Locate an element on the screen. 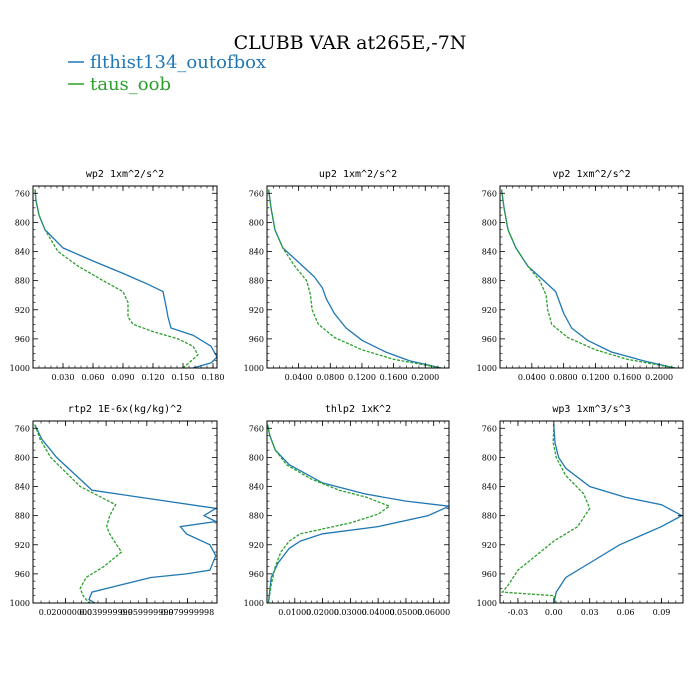 Image resolution: width=700 pixels, height=700 pixels. x-tick-label: 0.1600 is located at coordinates (627, 377).